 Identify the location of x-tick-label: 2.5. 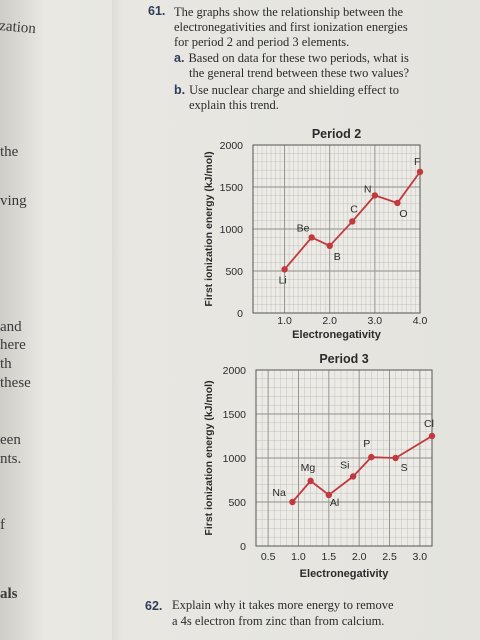
(389, 557).